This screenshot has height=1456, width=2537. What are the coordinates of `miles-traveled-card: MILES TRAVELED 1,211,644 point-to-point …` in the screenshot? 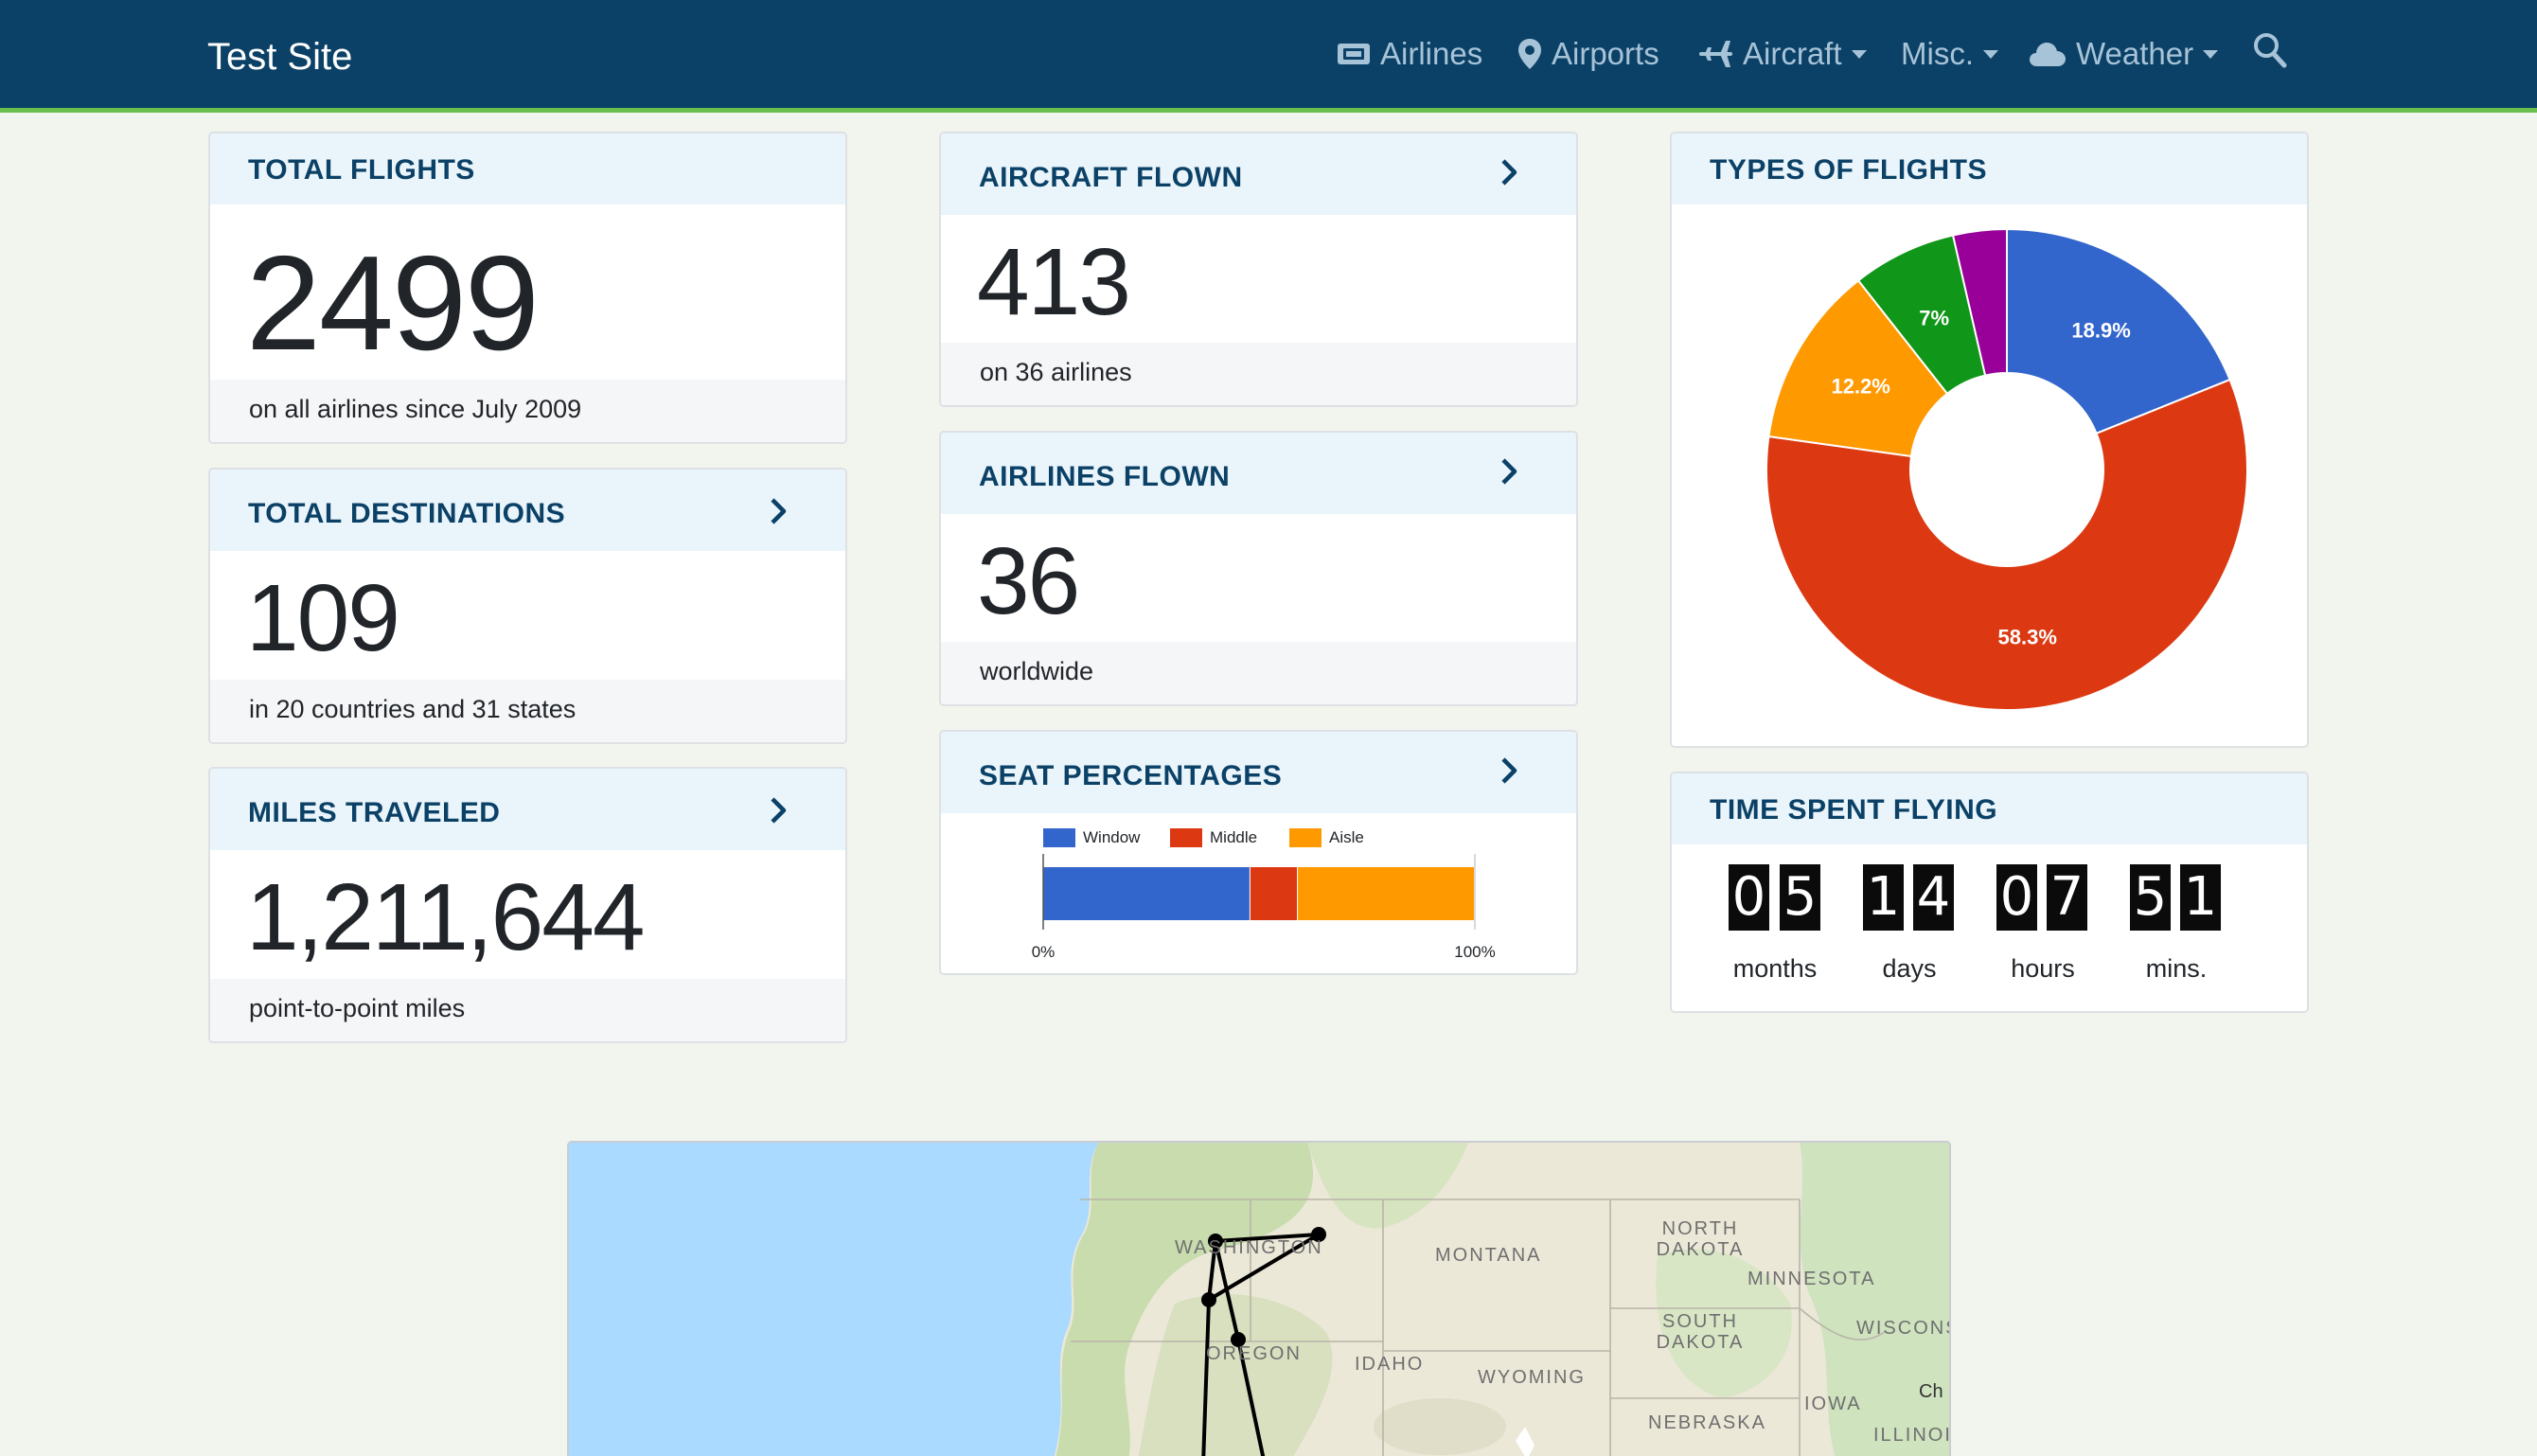 It's located at (527, 905).